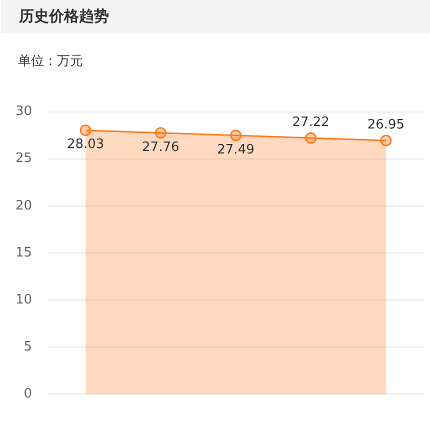  Describe the element at coordinates (28, 347) in the screenshot. I see `y-tick-label: 5` at that location.